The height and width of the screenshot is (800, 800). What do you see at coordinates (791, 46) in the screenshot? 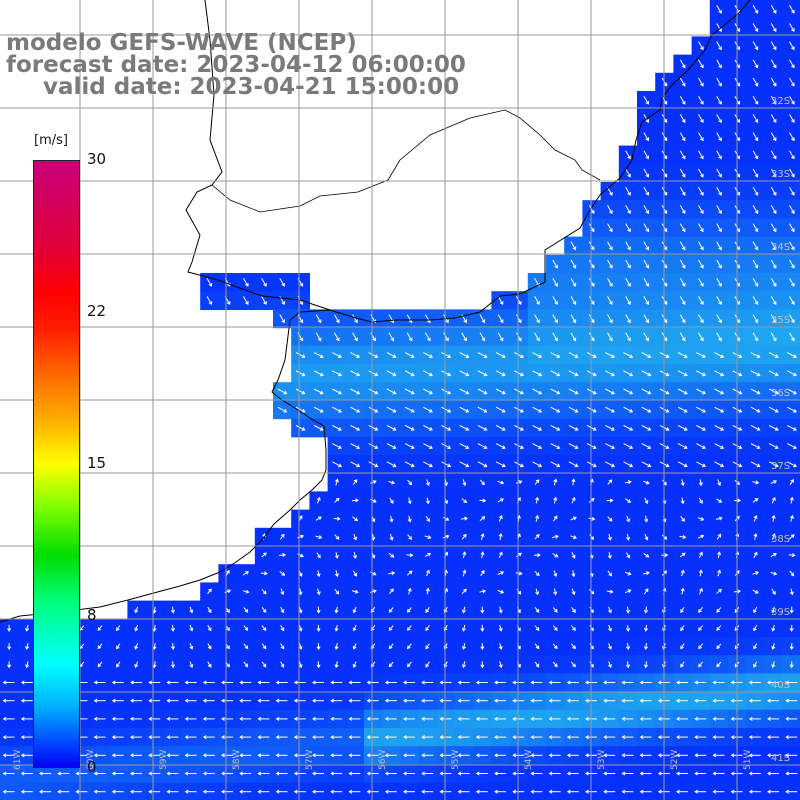
I see `field-cell` at bounding box center [791, 46].